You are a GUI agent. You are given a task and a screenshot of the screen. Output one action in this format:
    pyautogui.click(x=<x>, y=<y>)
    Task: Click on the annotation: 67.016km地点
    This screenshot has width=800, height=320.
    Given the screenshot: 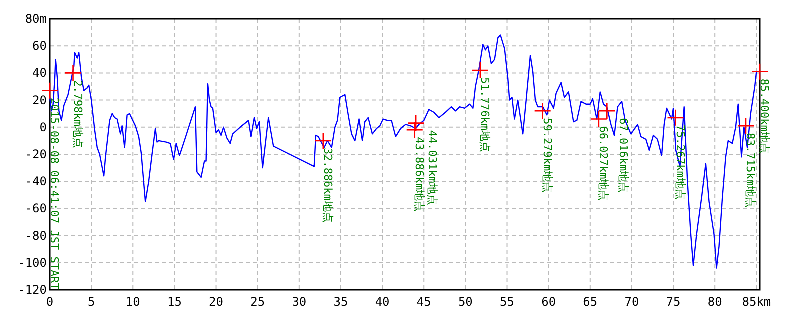 What is the action you would take?
    pyautogui.click(x=623, y=156)
    